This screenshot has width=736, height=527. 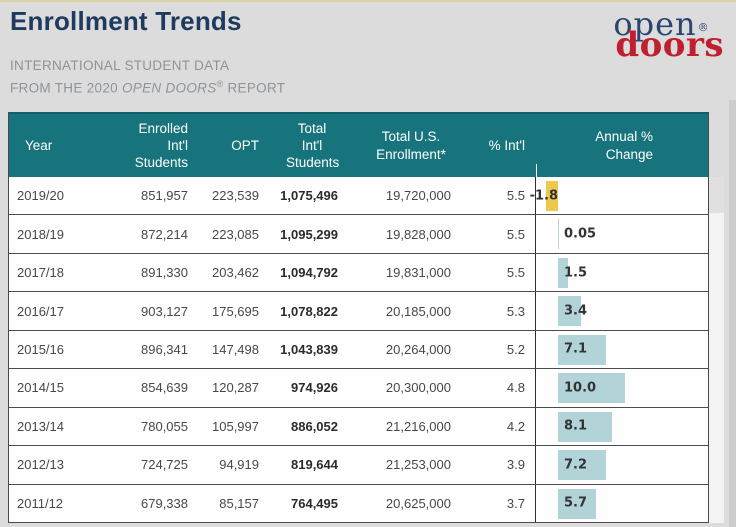 What do you see at coordinates (669, 45) in the screenshot?
I see `logo-word-doors: doors` at bounding box center [669, 45].